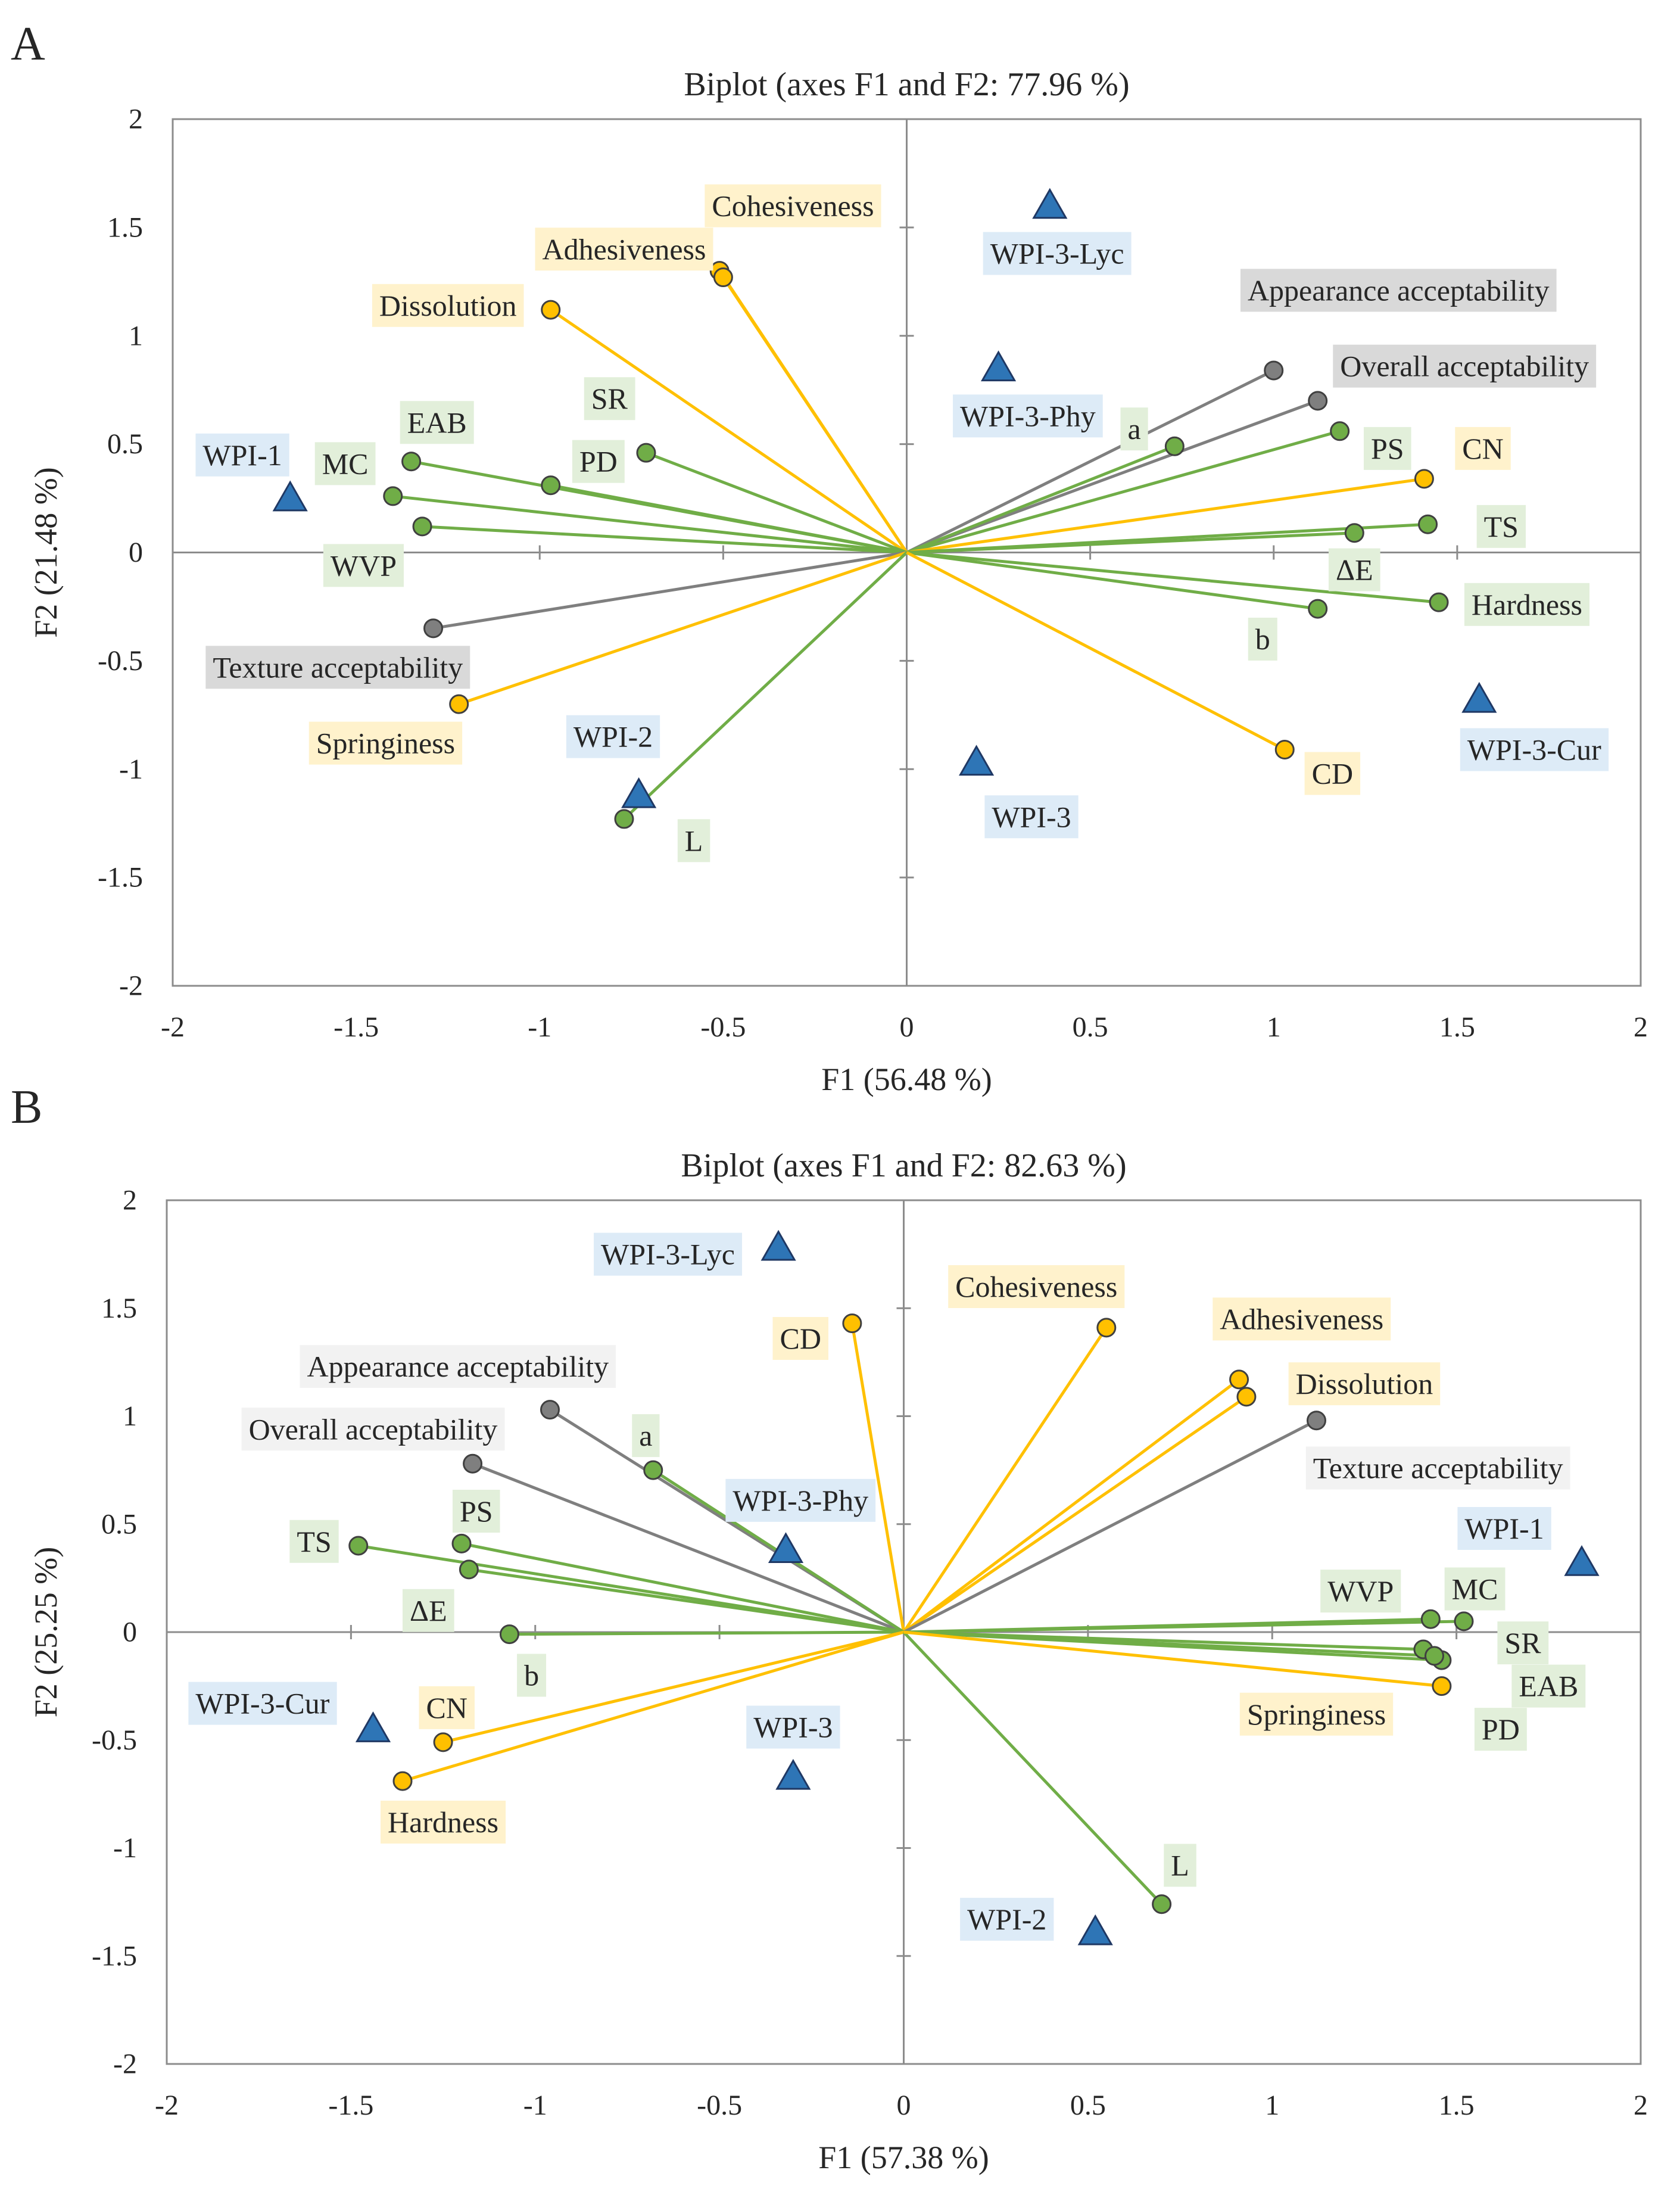  What do you see at coordinates (1028, 415) in the screenshot?
I see `observation-label-wpi-3-phy-text: WPI-3-Phy` at bounding box center [1028, 415].